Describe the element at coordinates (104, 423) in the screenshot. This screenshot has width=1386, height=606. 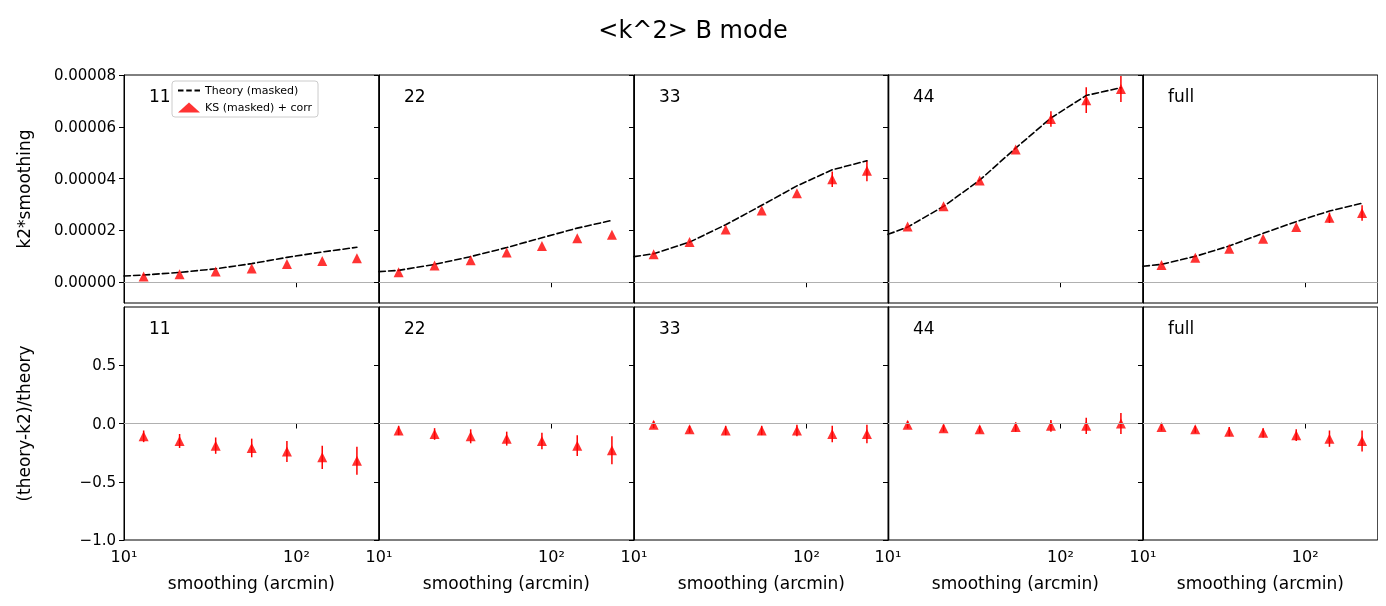
I see `y-tick-label: 0.0` at that location.